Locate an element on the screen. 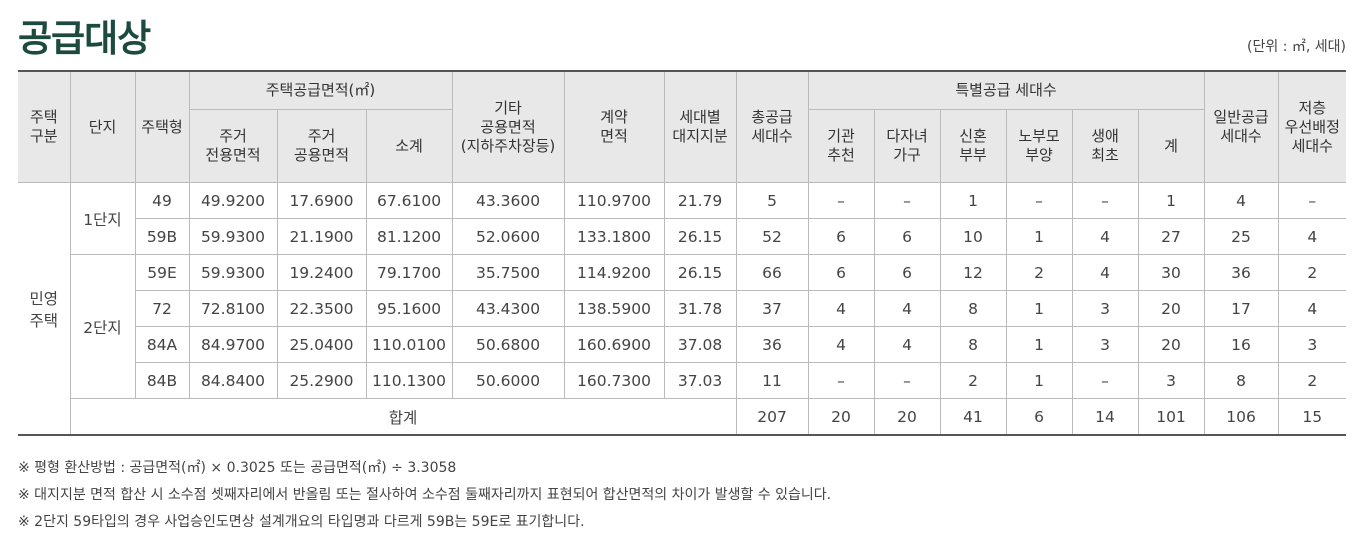 The height and width of the screenshot is (545, 1364). table-cell: 35.7500 is located at coordinates (508, 272).